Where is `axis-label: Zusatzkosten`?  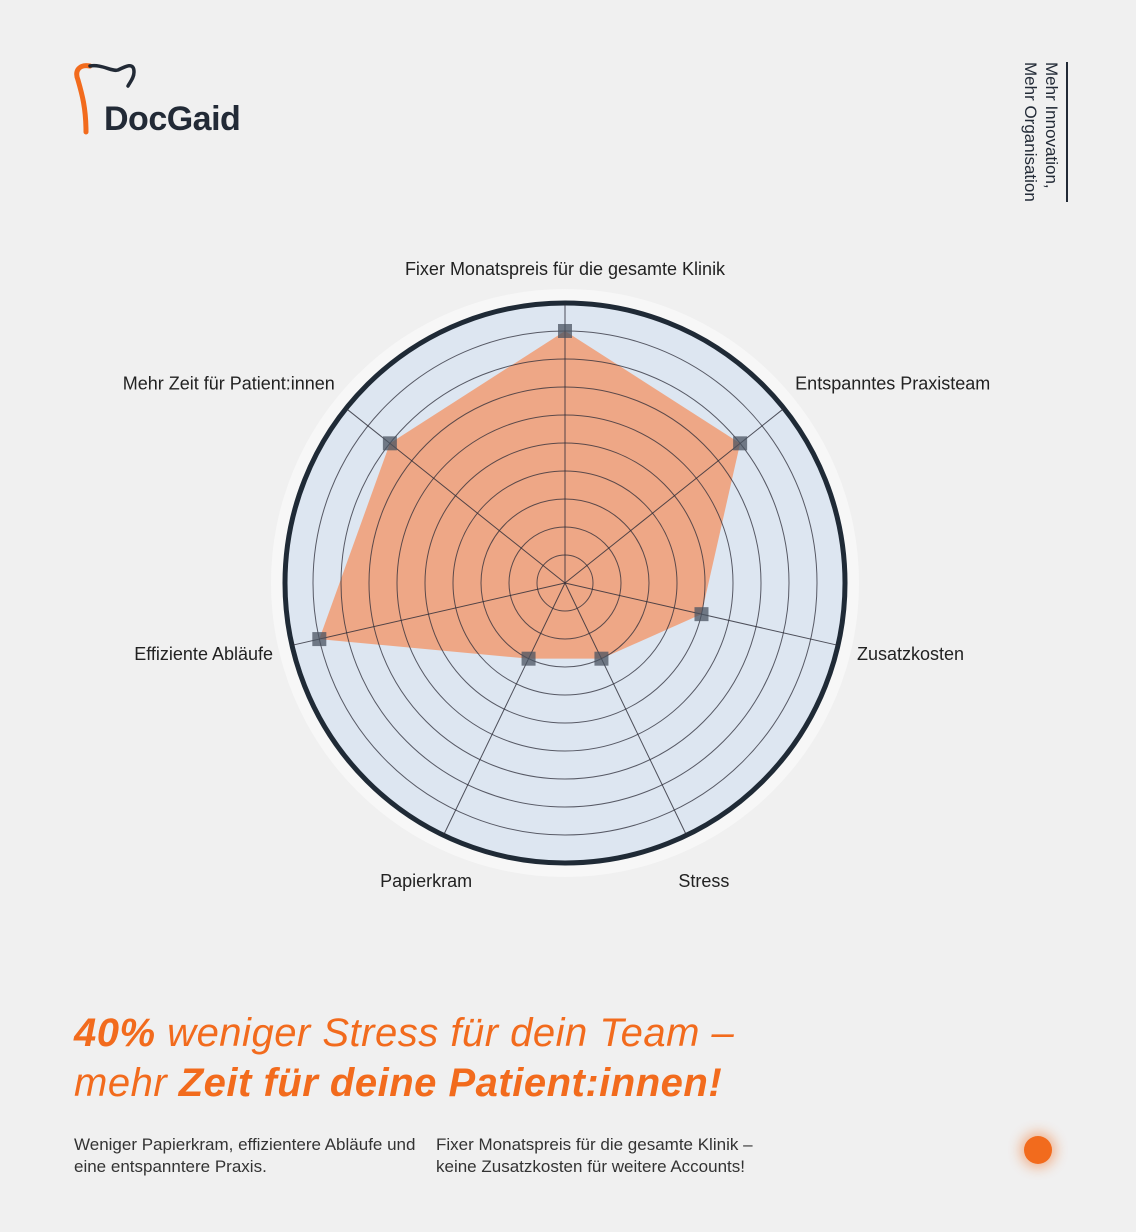
axis-label: Zusatzkosten is located at coordinates (910, 654).